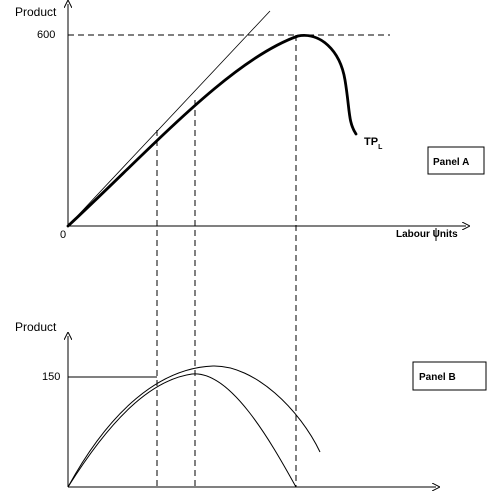 The width and height of the screenshot is (495, 494). Describe the element at coordinates (373, 143) in the screenshot. I see `tpl-curve-label: TPL` at that location.